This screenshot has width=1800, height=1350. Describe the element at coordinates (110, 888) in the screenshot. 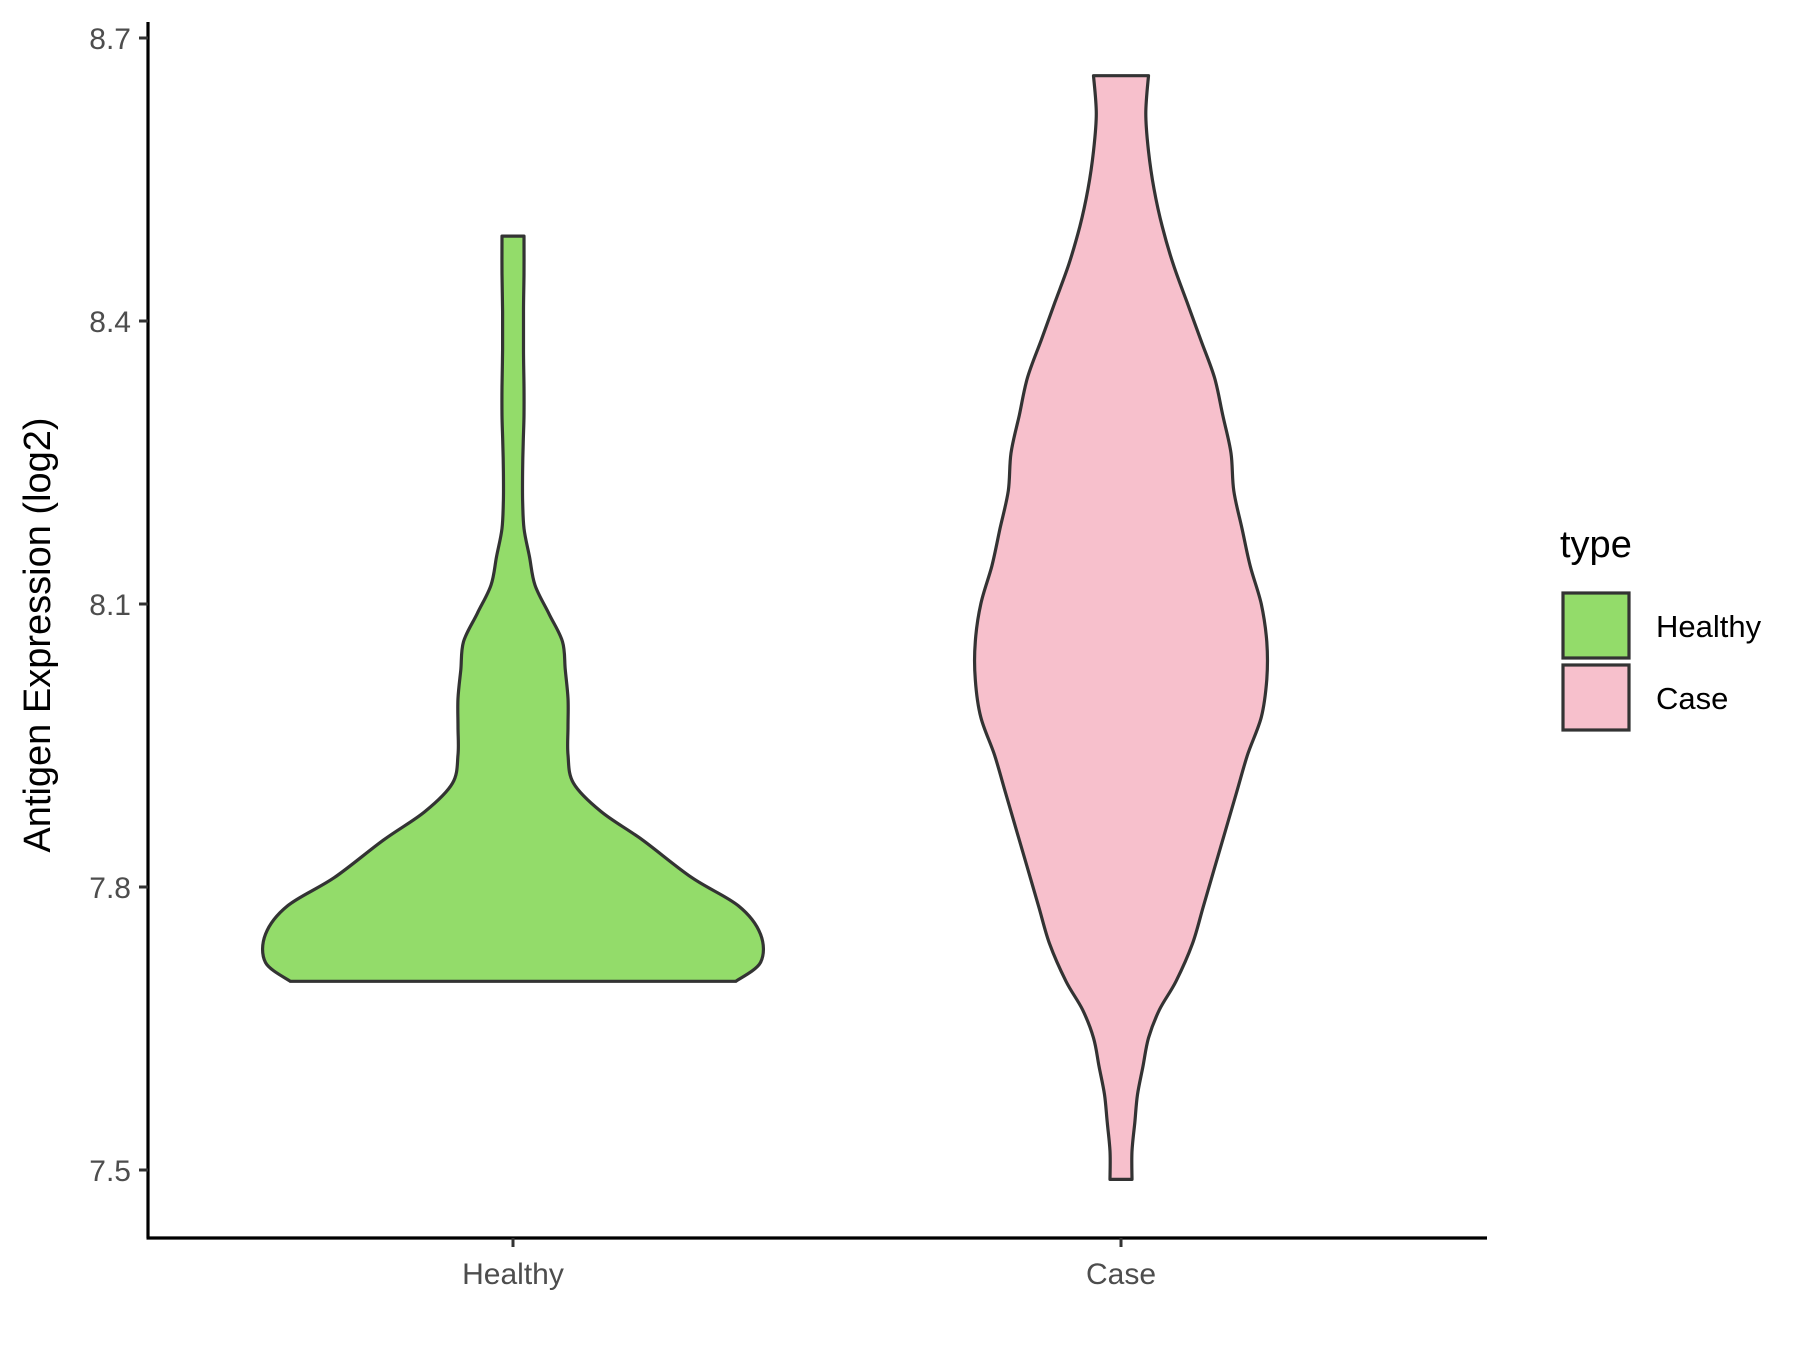

I see `y-tick-label: 7.8` at that location.